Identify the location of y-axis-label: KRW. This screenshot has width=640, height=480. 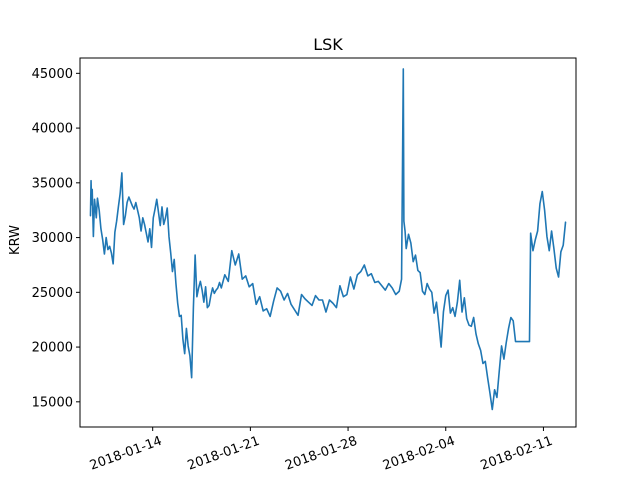
(15, 240).